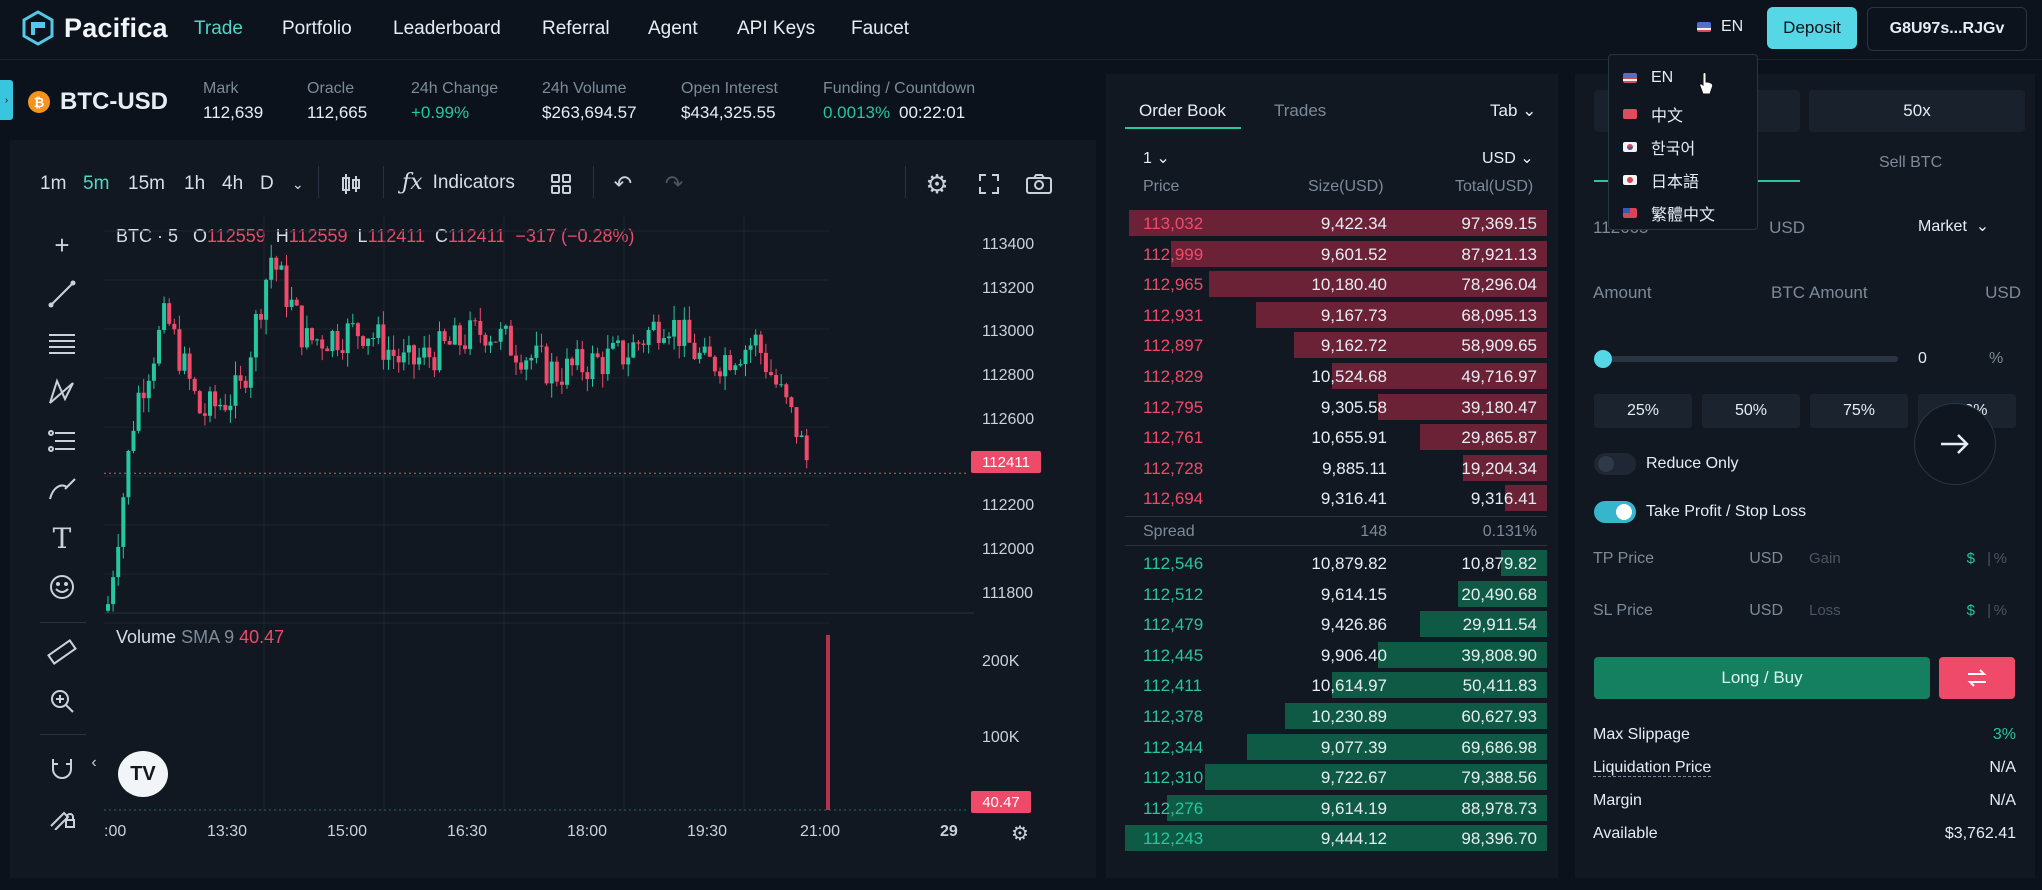 The height and width of the screenshot is (890, 2042). Describe the element at coordinates (937, 183) in the screenshot. I see `settings-gear-icon: ⚙` at that location.